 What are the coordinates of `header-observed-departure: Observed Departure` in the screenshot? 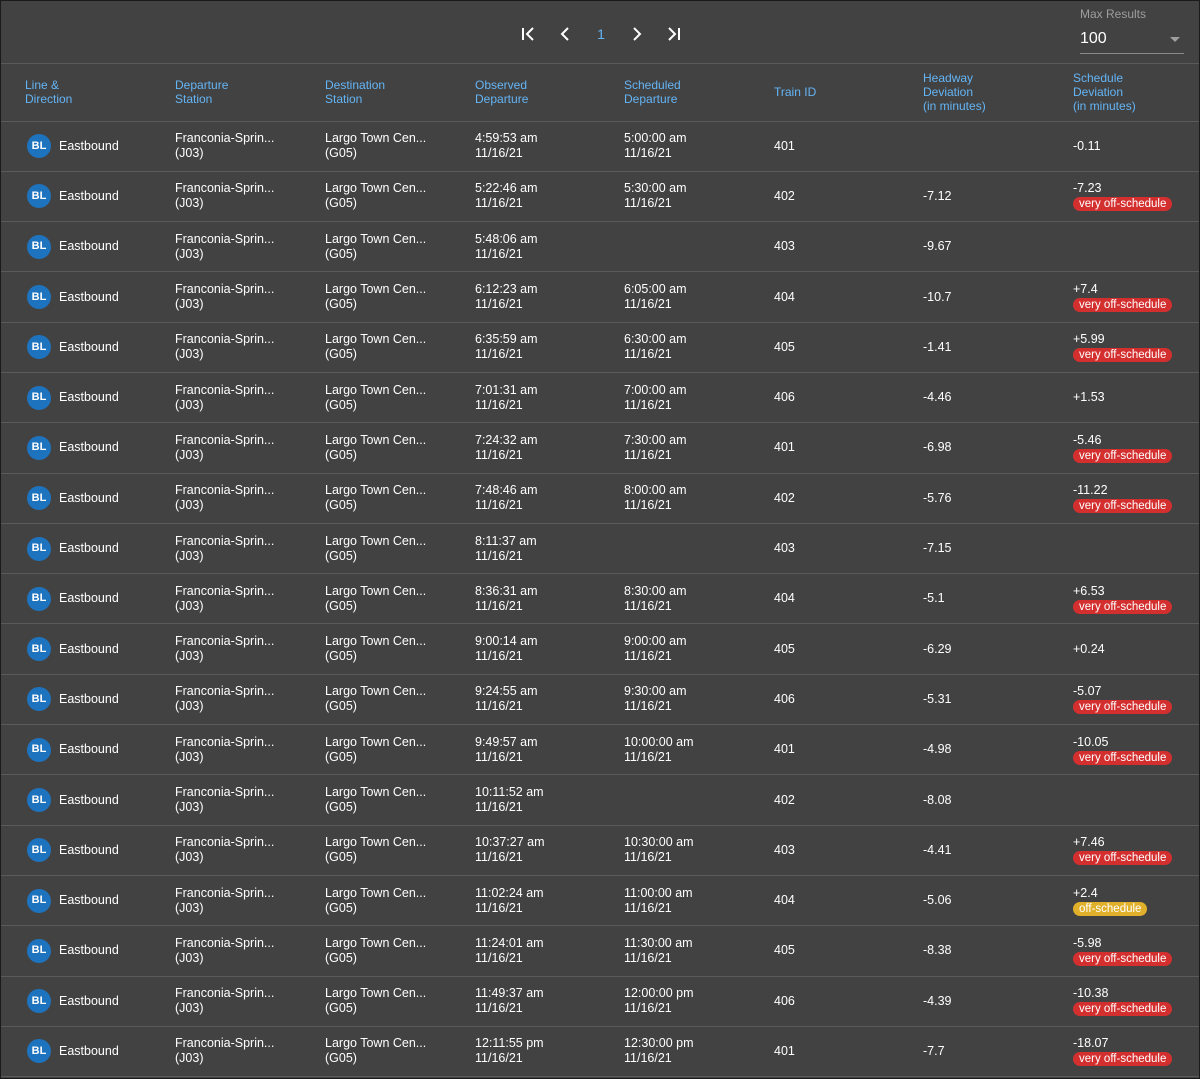 It's located at (549, 92).